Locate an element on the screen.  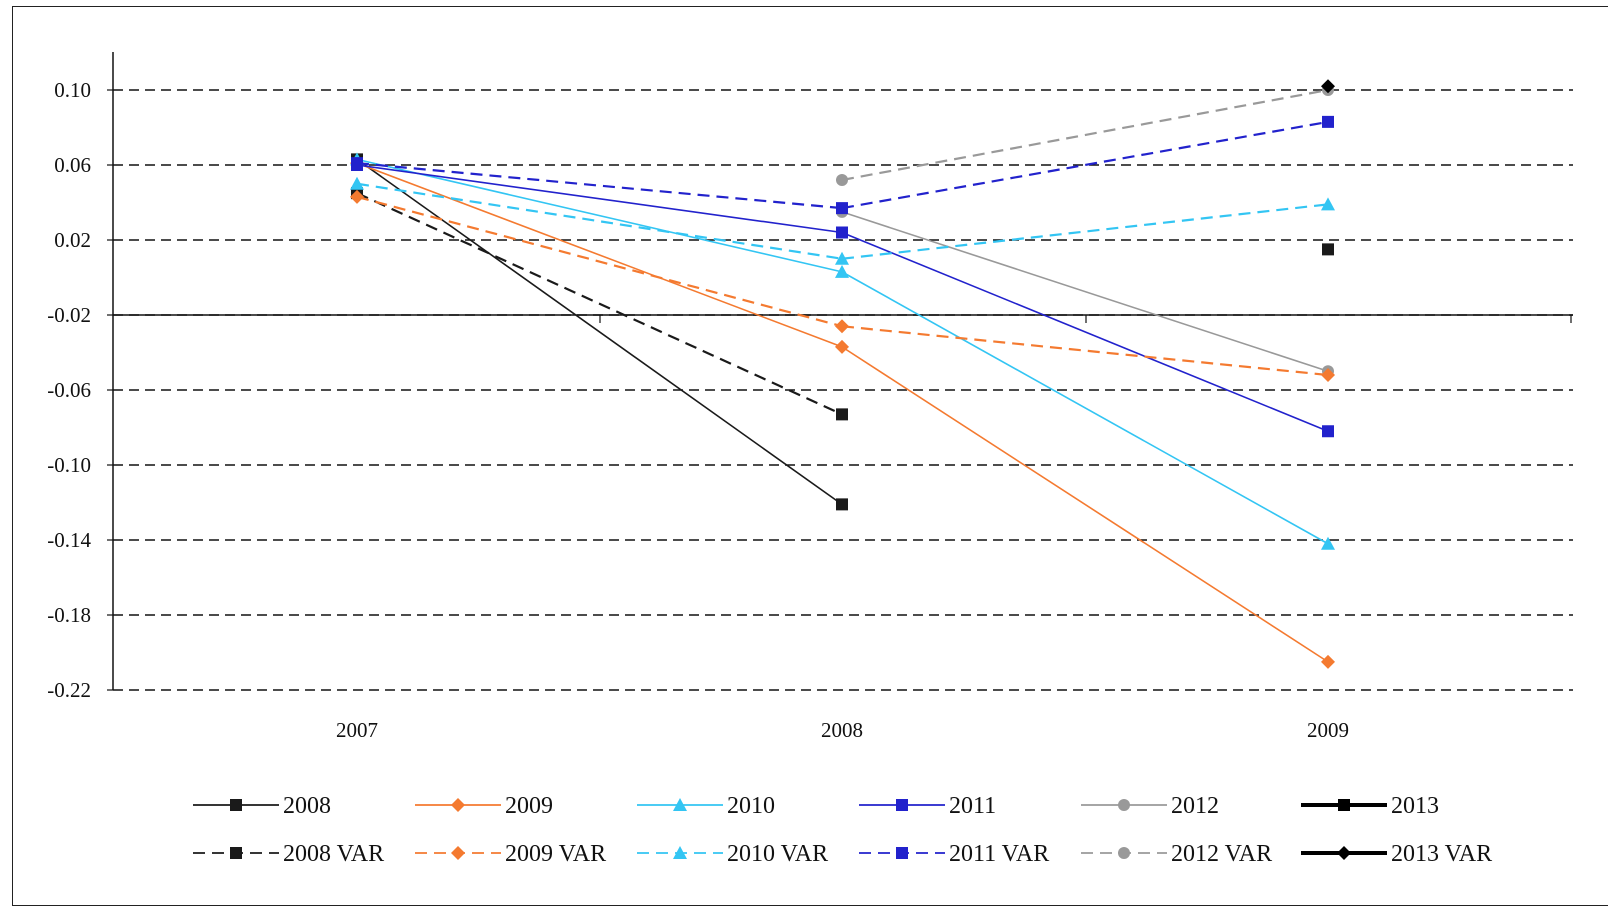
series-2012 is located at coordinates (1085, 291).